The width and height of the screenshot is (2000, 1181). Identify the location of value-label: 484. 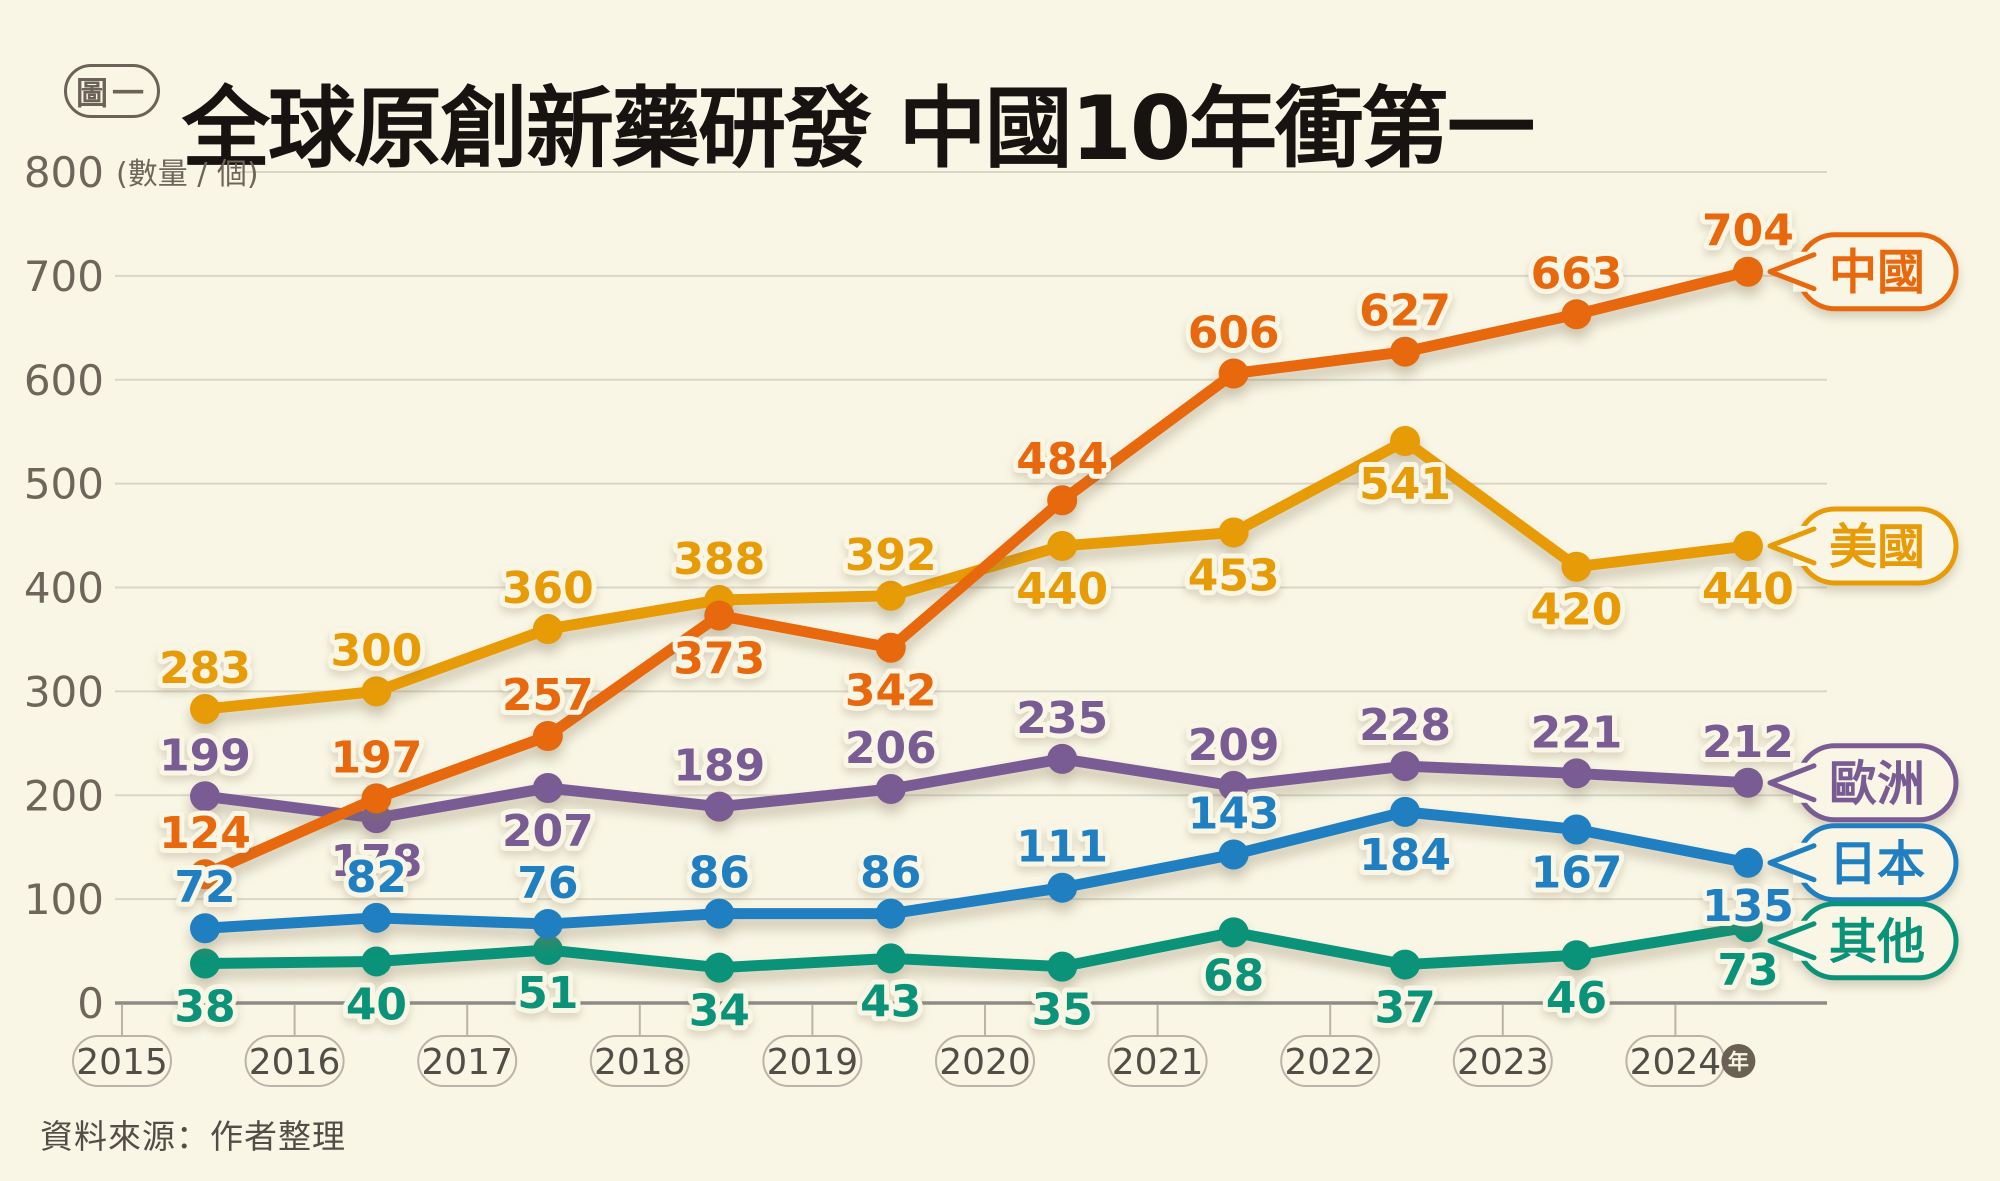
(1062, 459).